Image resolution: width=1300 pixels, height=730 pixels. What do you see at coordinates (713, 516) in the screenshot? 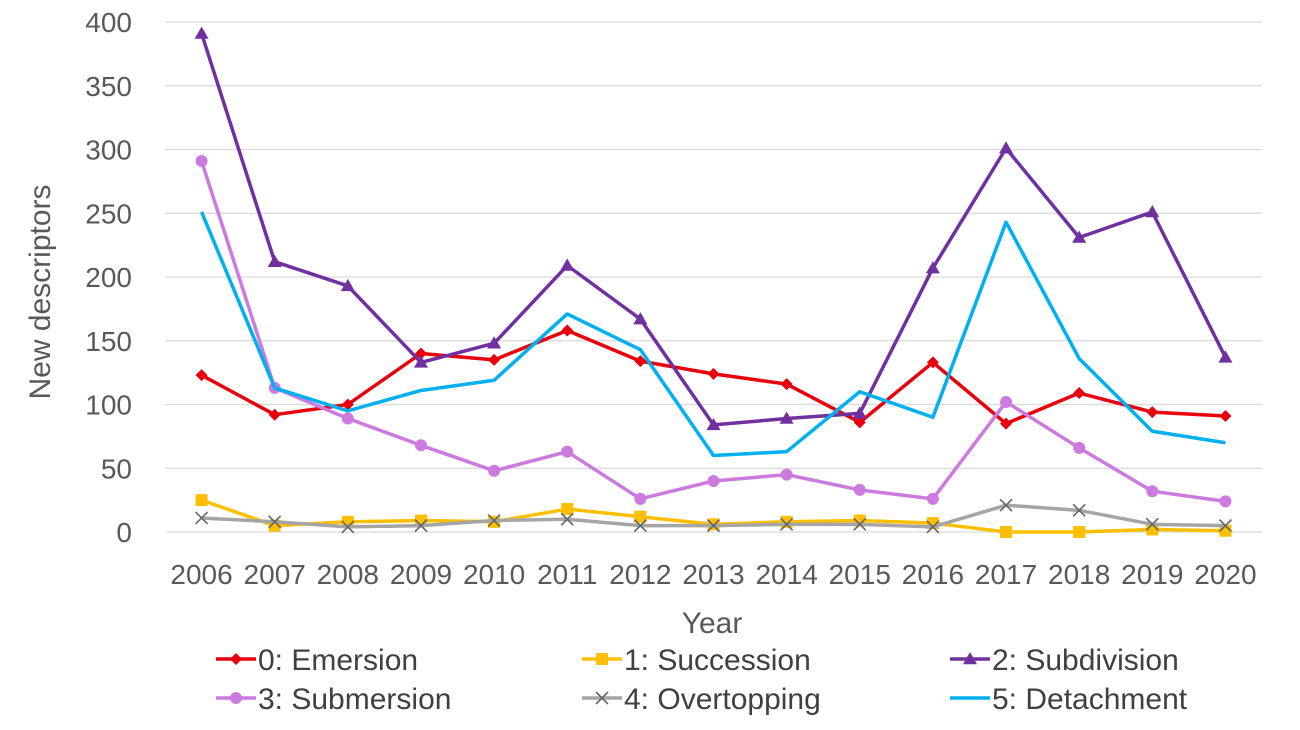
I see `series-overtopping` at bounding box center [713, 516].